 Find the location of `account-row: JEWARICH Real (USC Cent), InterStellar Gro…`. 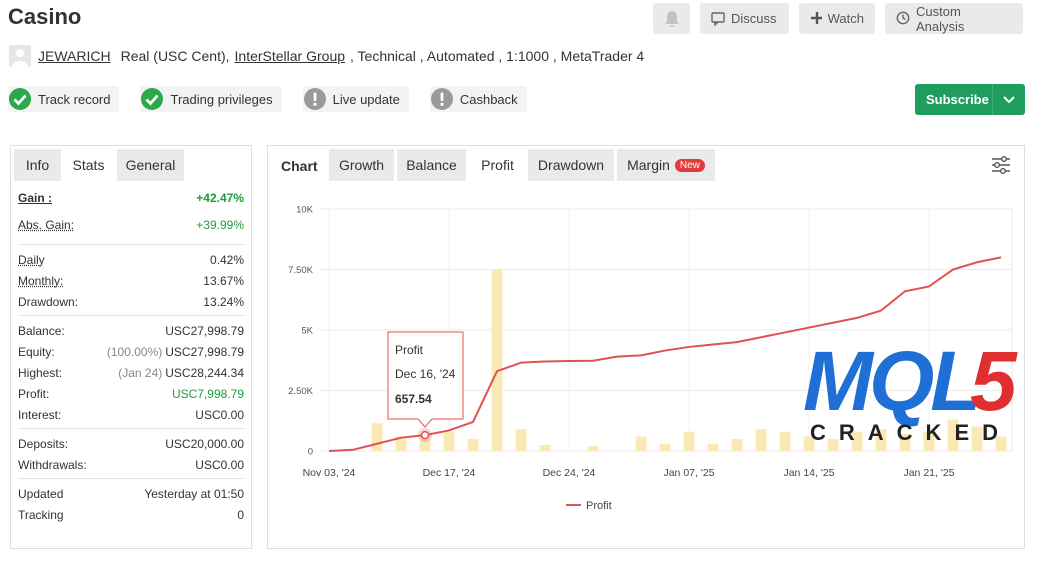

account-row: JEWARICH Real (USC Cent), InterStellar Gro… is located at coordinates (326, 56).